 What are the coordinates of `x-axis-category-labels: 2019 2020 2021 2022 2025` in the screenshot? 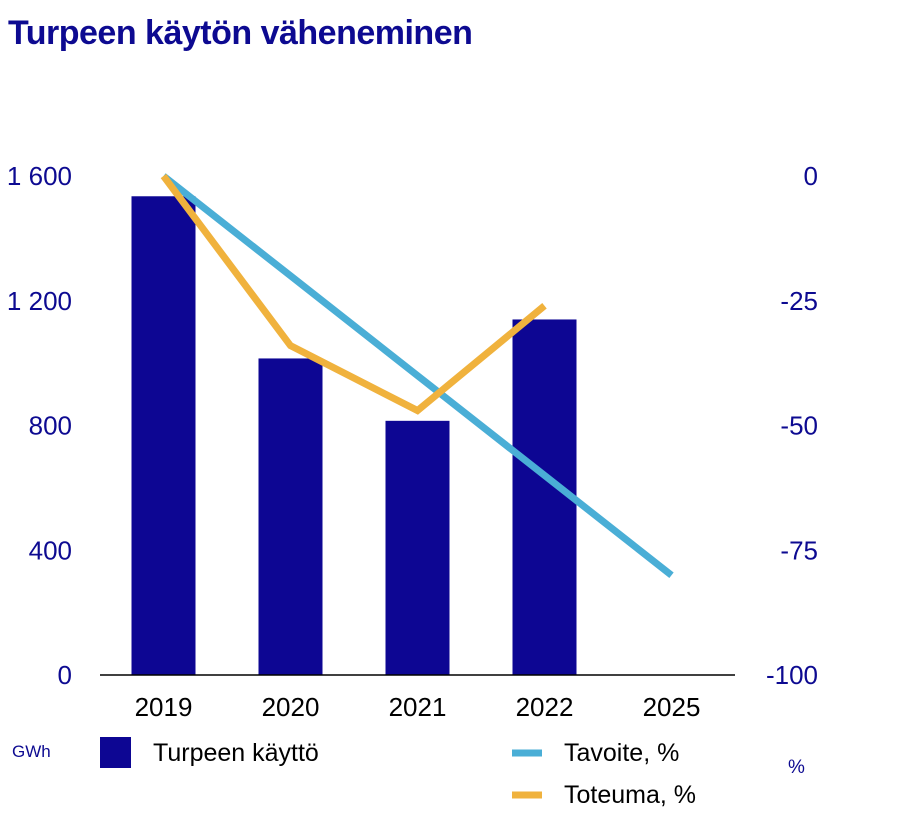 It's located at (418, 707).